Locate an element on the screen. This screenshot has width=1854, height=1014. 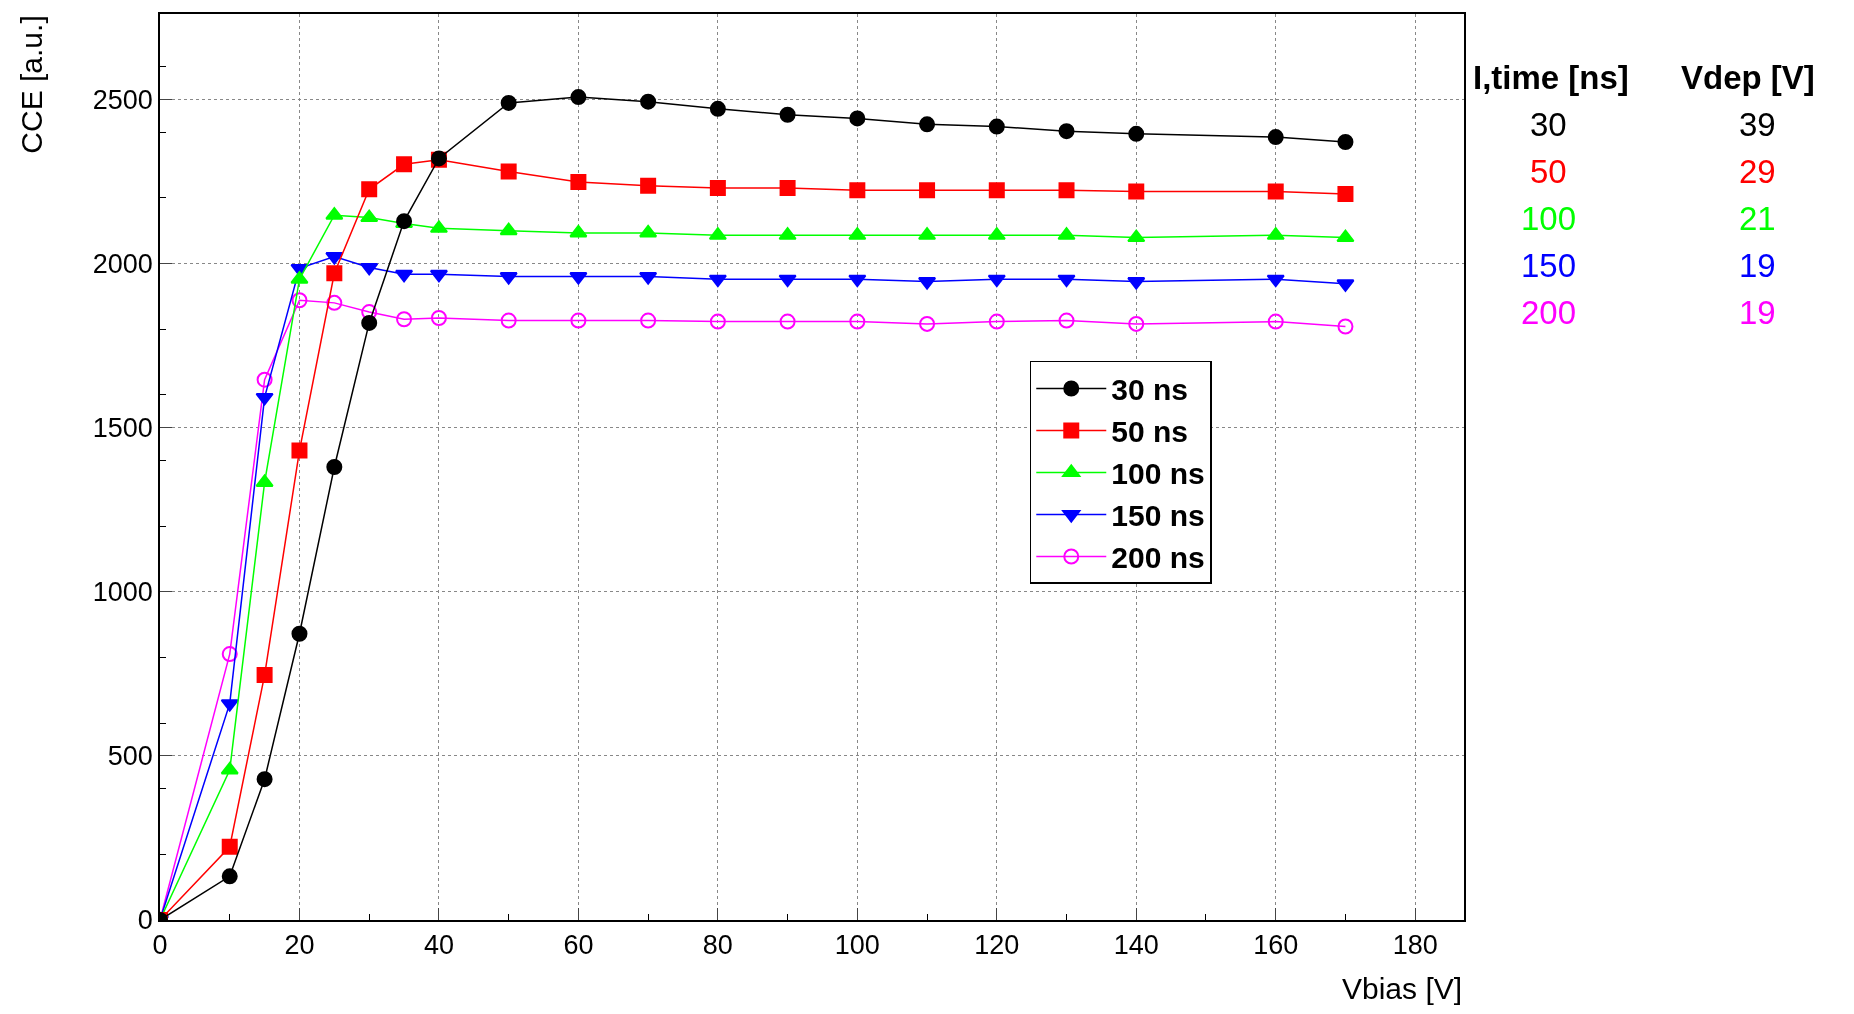
x-tick-label: 120 is located at coordinates (997, 945).